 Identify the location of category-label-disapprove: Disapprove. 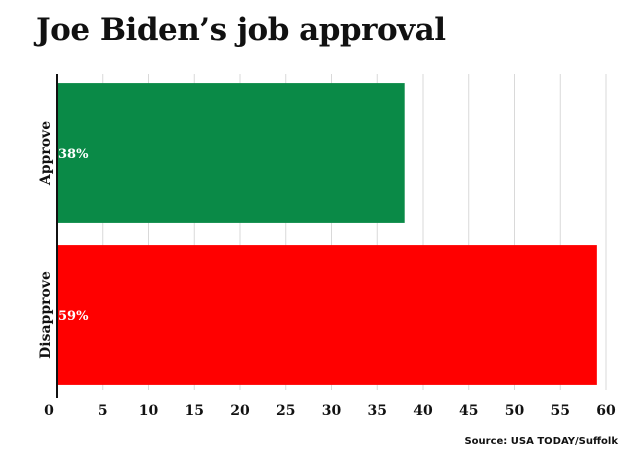
(46, 315).